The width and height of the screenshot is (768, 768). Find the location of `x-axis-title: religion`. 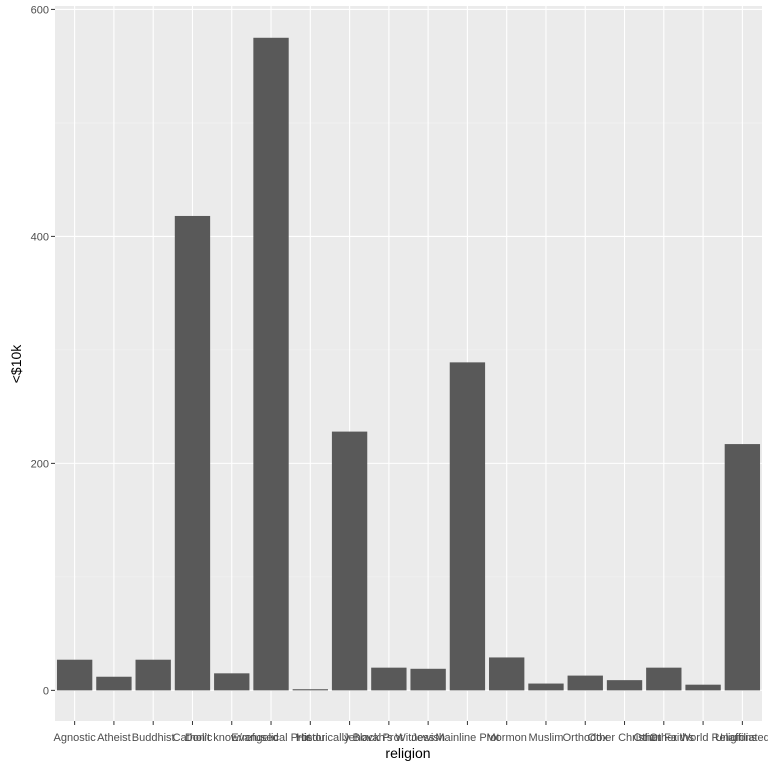

x-axis-title: religion is located at coordinates (407, 753).